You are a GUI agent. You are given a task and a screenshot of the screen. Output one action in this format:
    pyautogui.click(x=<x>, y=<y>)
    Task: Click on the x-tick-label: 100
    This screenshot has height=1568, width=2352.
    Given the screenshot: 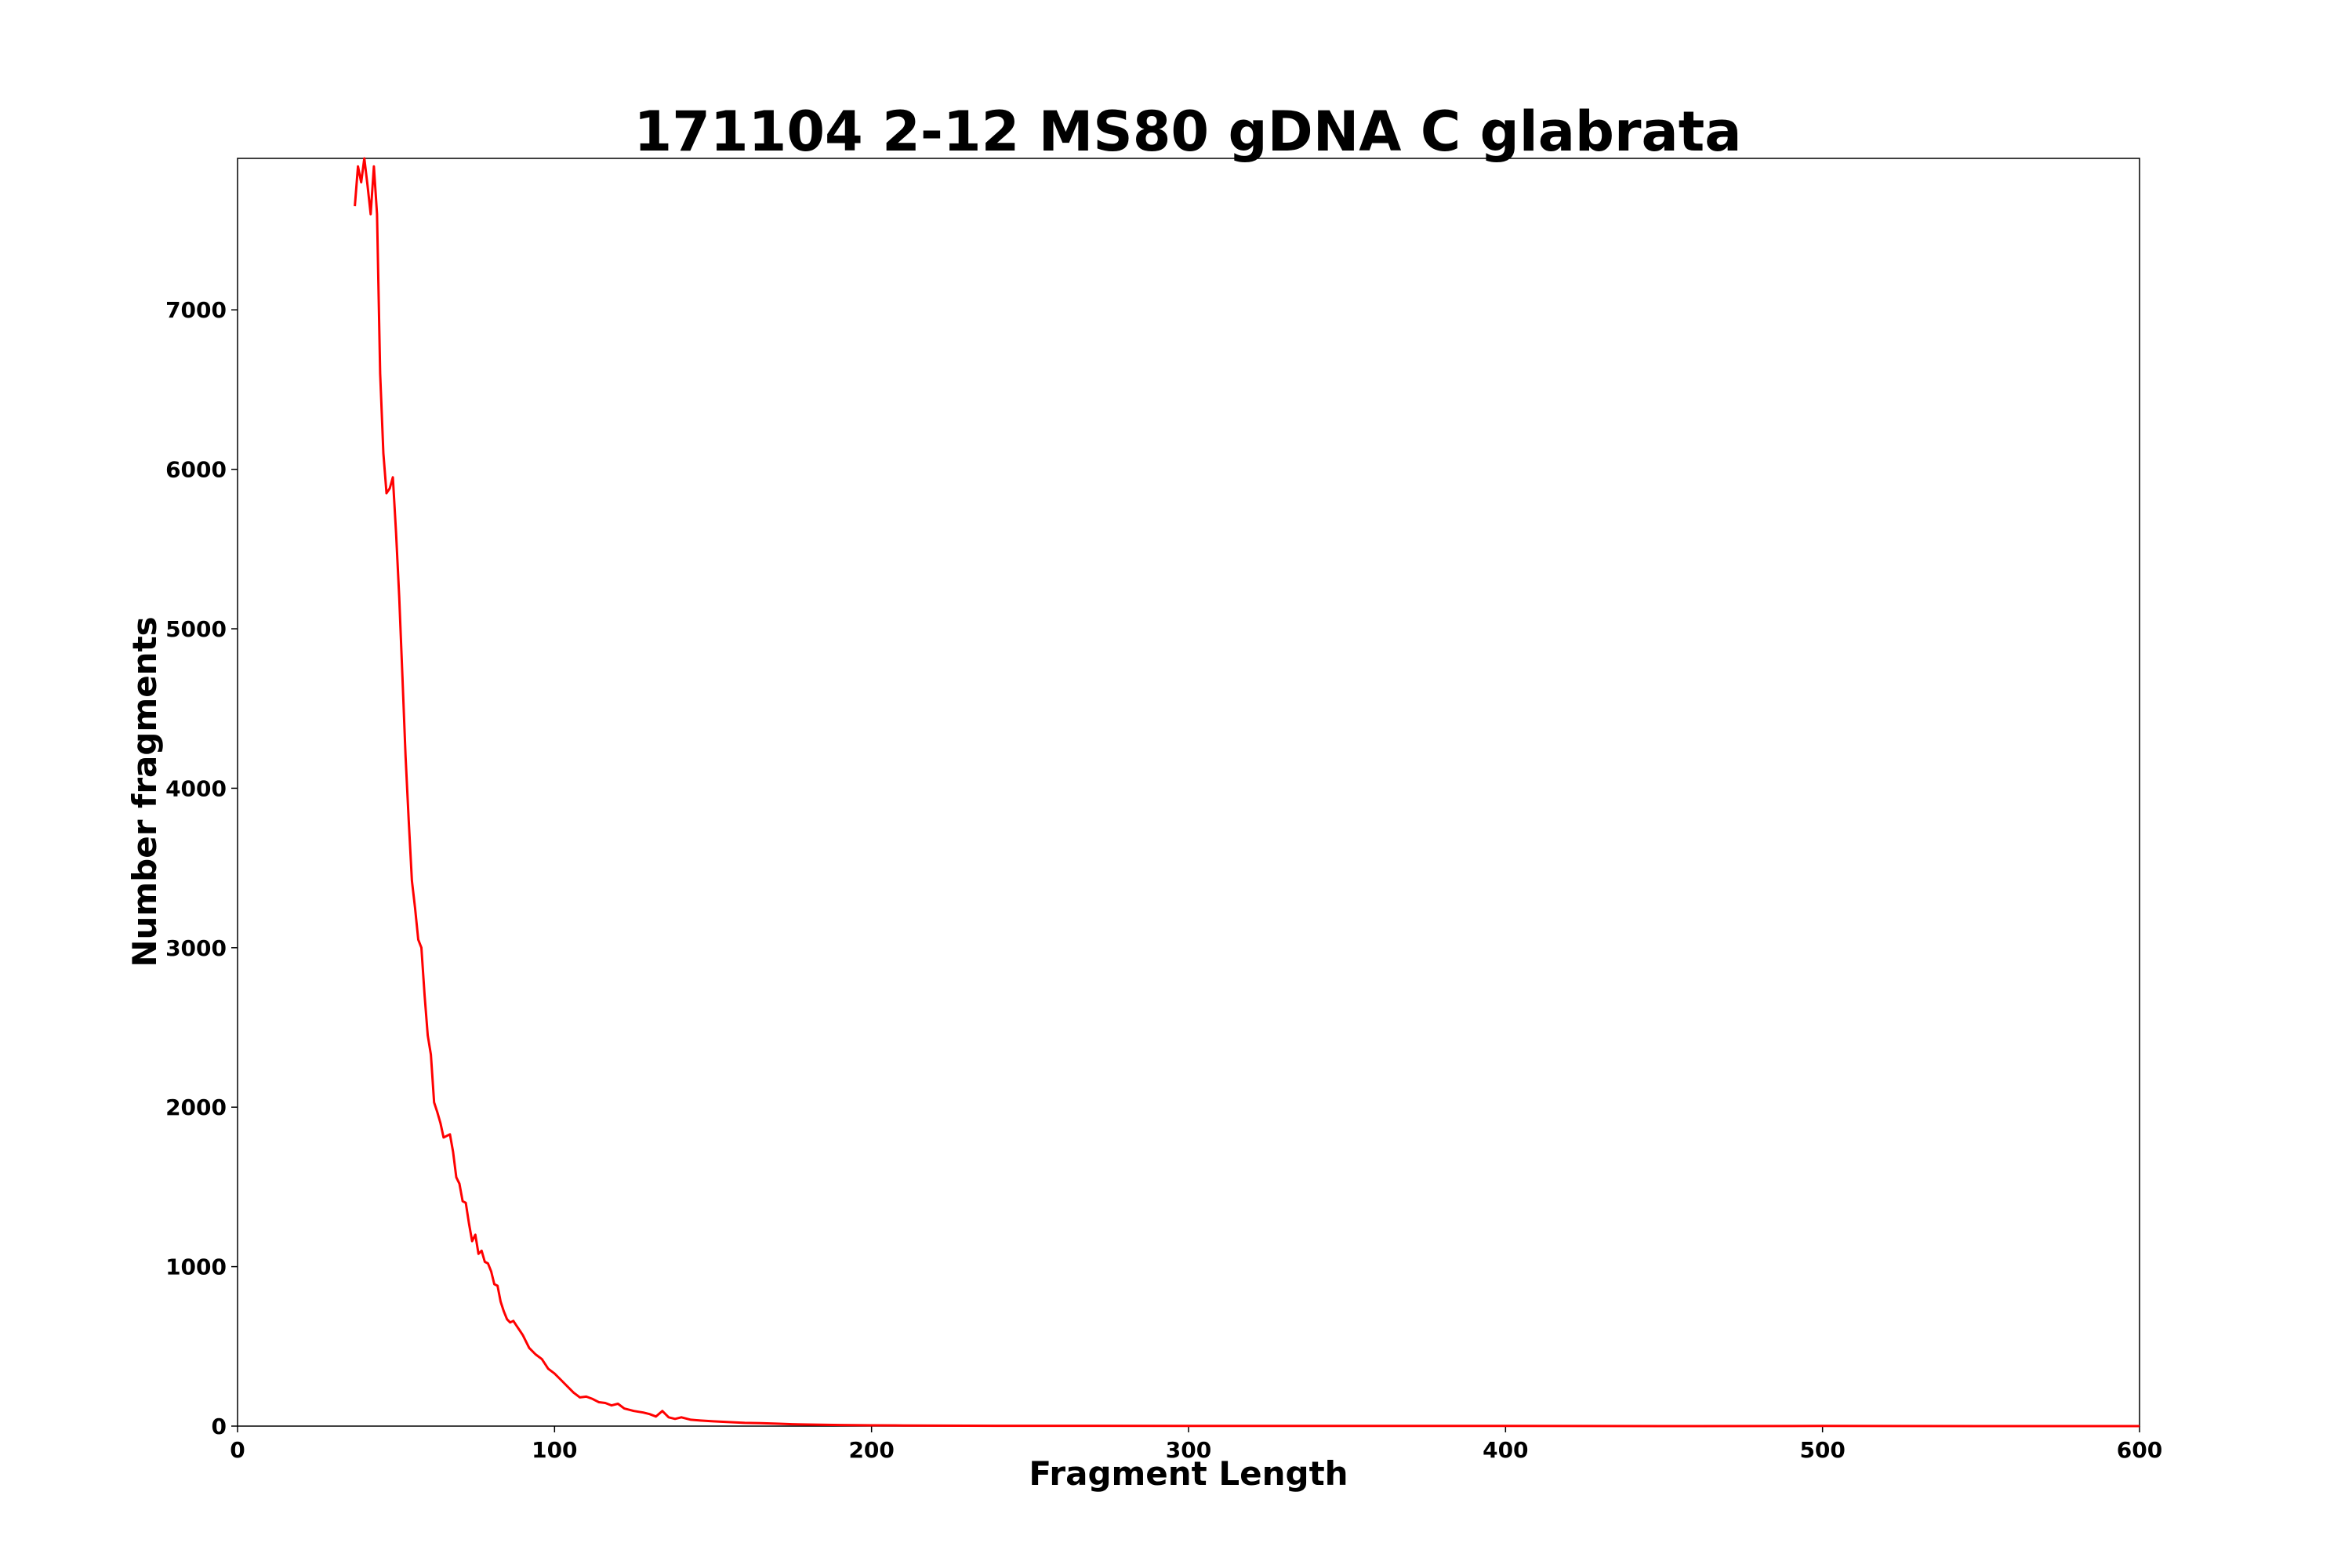 What is the action you would take?
    pyautogui.click(x=554, y=1450)
    